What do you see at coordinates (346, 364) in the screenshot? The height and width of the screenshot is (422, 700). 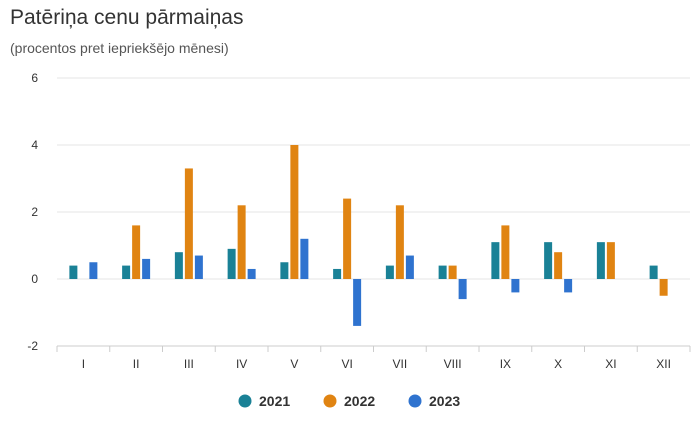 I see `x-tick-label: VI` at bounding box center [346, 364].